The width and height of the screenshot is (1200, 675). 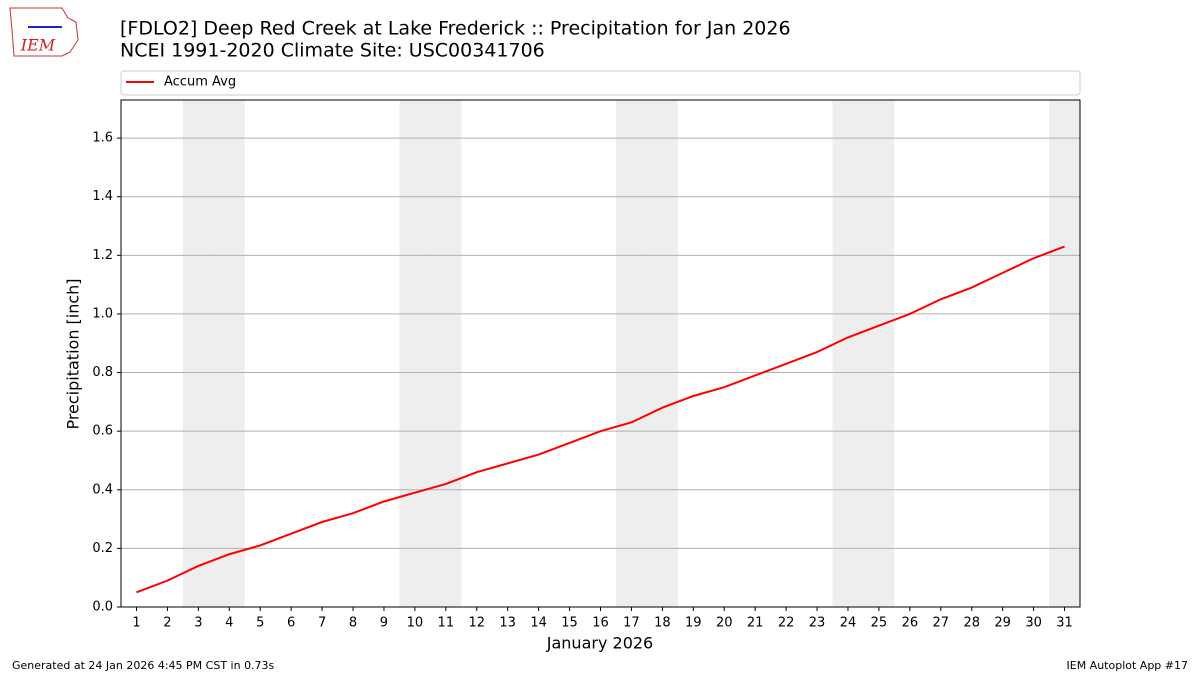 What do you see at coordinates (817, 623) in the screenshot?
I see `x-tick-label: 23` at bounding box center [817, 623].